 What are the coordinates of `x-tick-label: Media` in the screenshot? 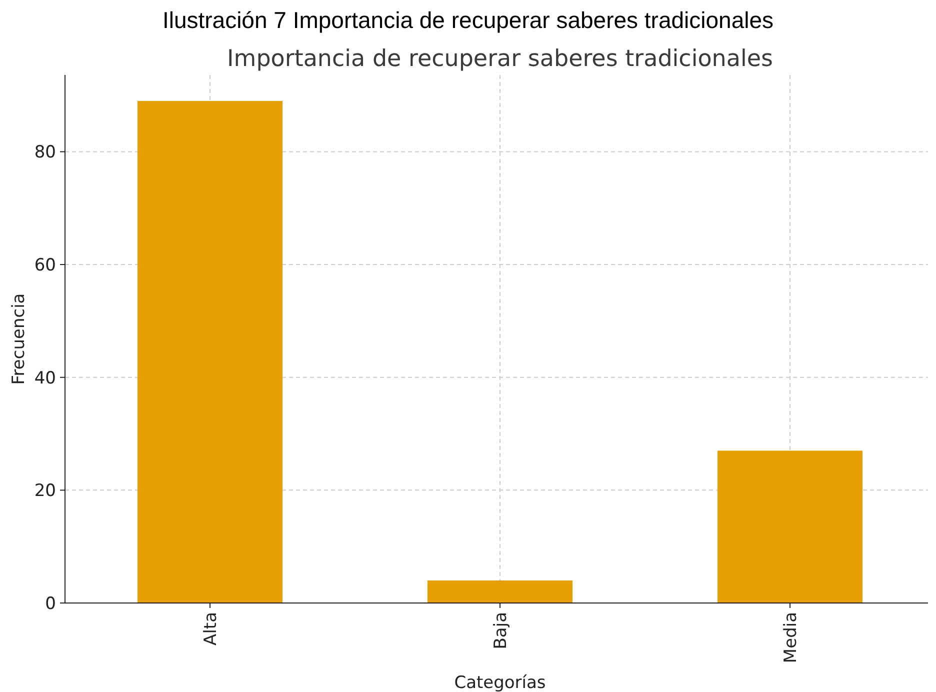 It's located at (790, 638).